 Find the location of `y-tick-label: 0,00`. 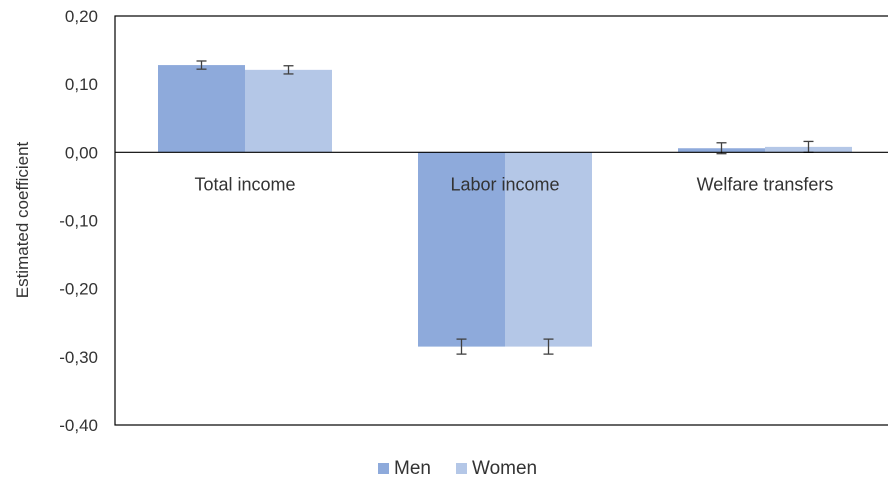

y-tick-label: 0,00 is located at coordinates (81, 152).